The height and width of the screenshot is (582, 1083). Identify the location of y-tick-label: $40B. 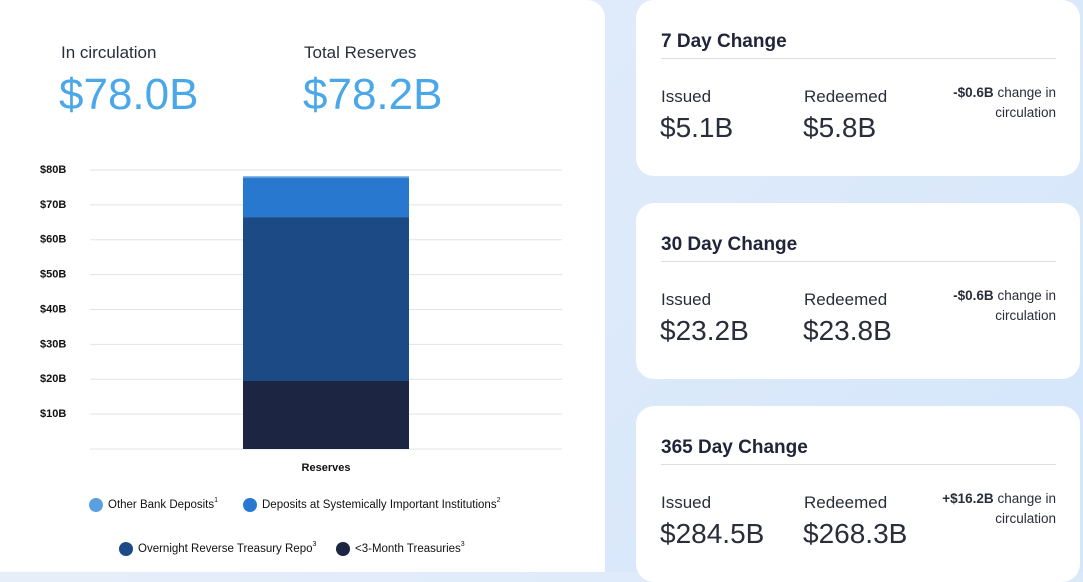
(53, 309).